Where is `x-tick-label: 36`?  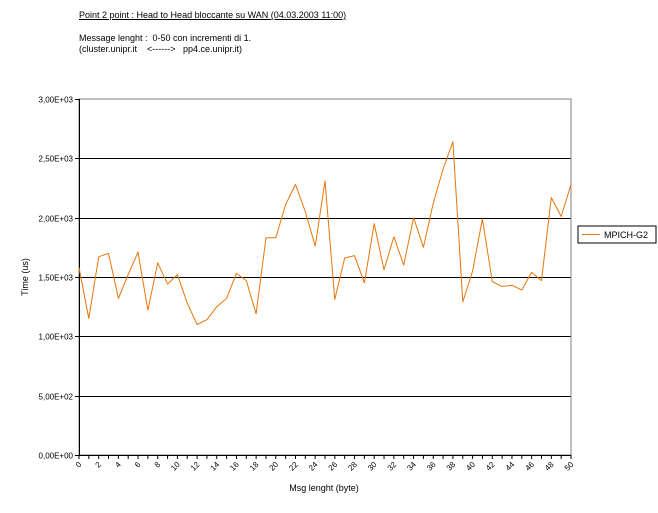
x-tick-label: 36 is located at coordinates (431, 466).